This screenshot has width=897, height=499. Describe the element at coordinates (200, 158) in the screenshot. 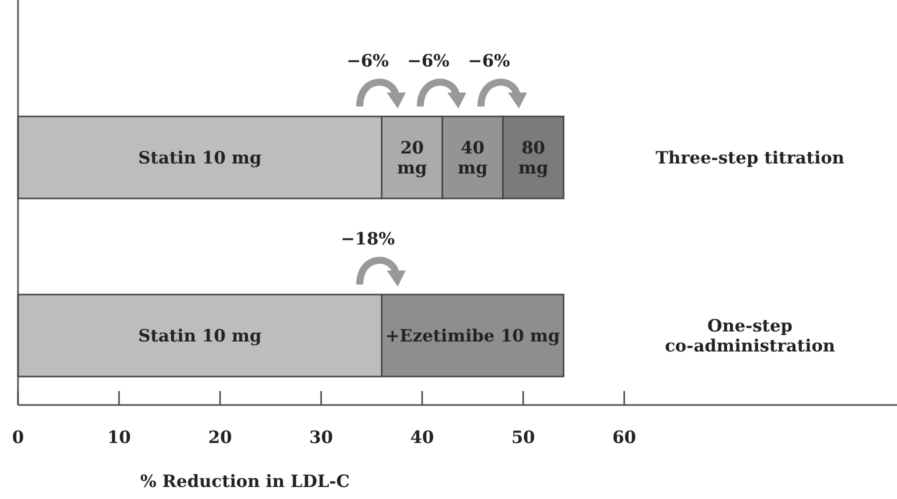

I see `series-label: Statin 10 mg` at that location.